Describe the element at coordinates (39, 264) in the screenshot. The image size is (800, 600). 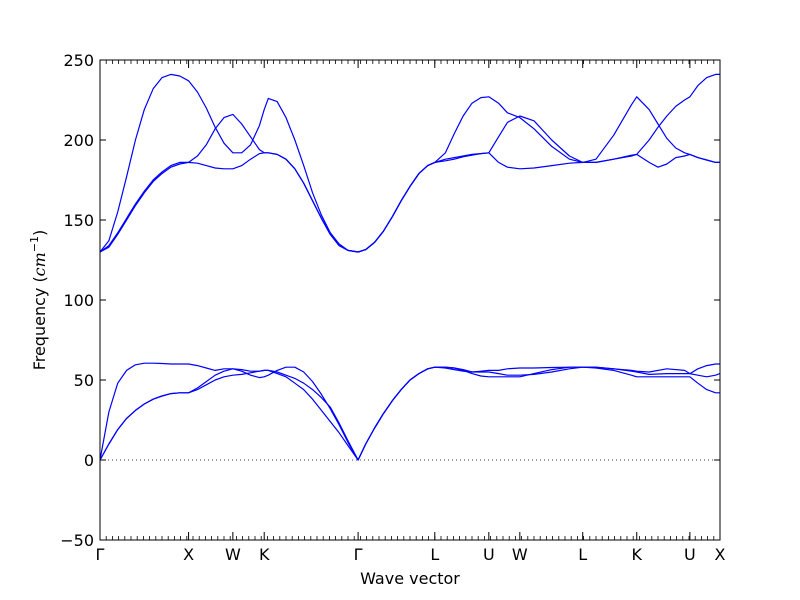
I see `y-axis-label-unit: cm` at that location.